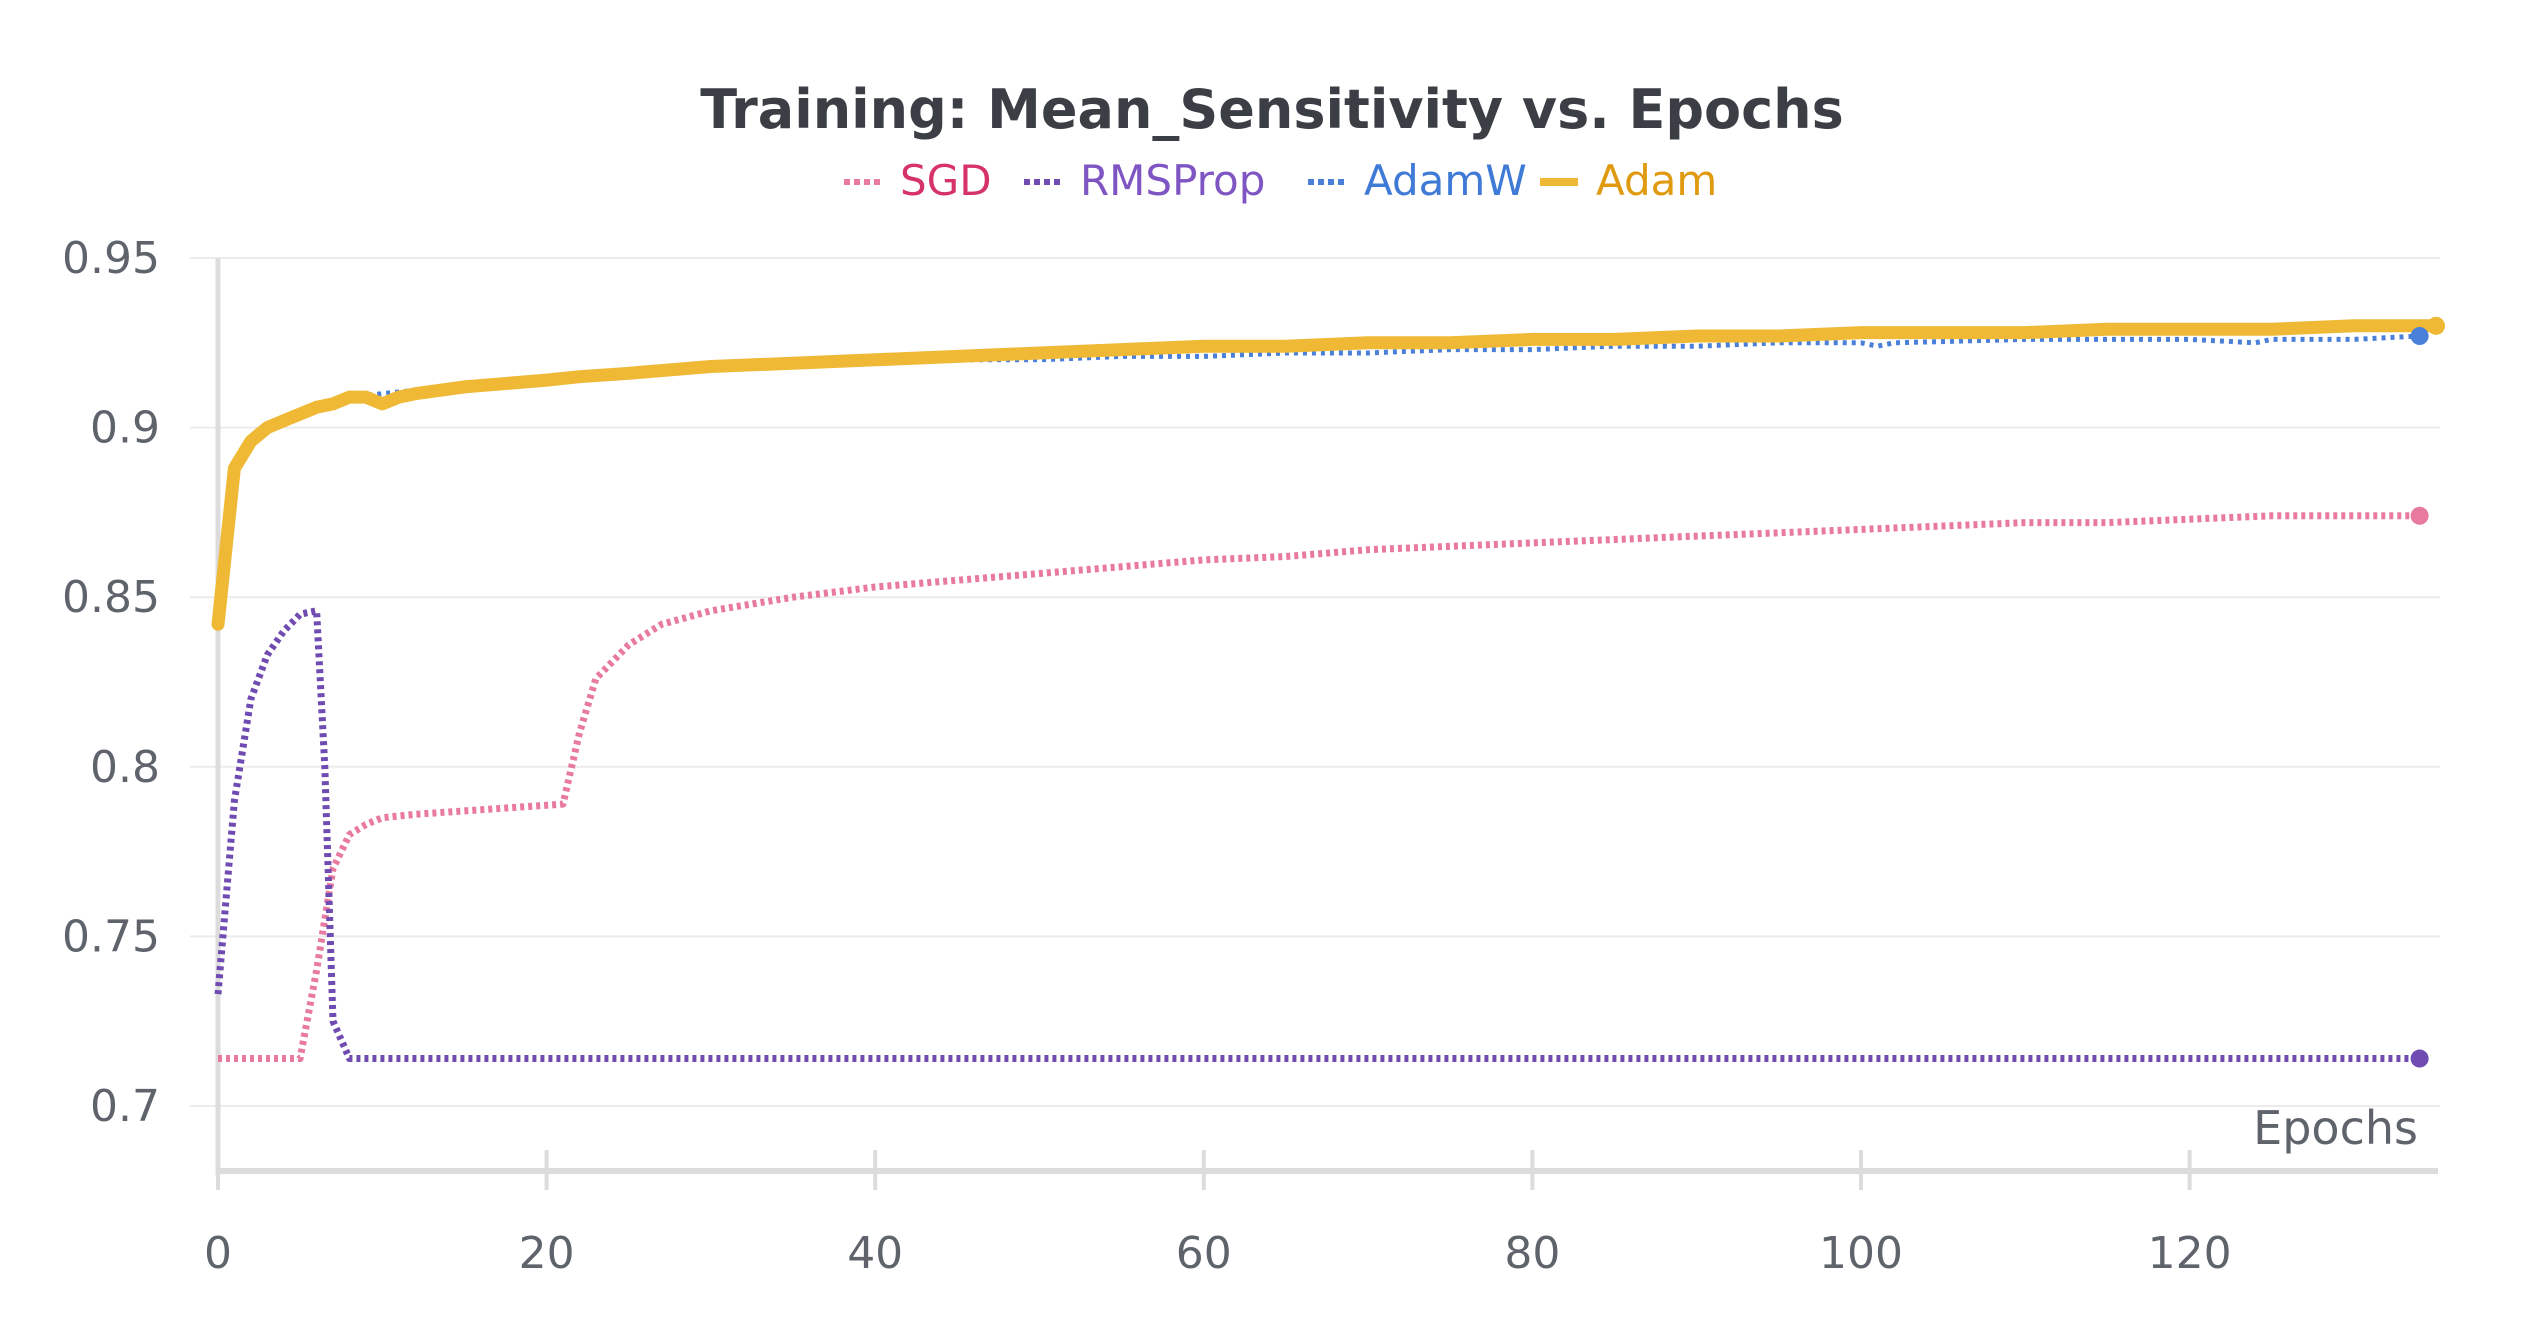  I want to click on legend-item-rmsprop: RMSProp, so click(1144, 180).